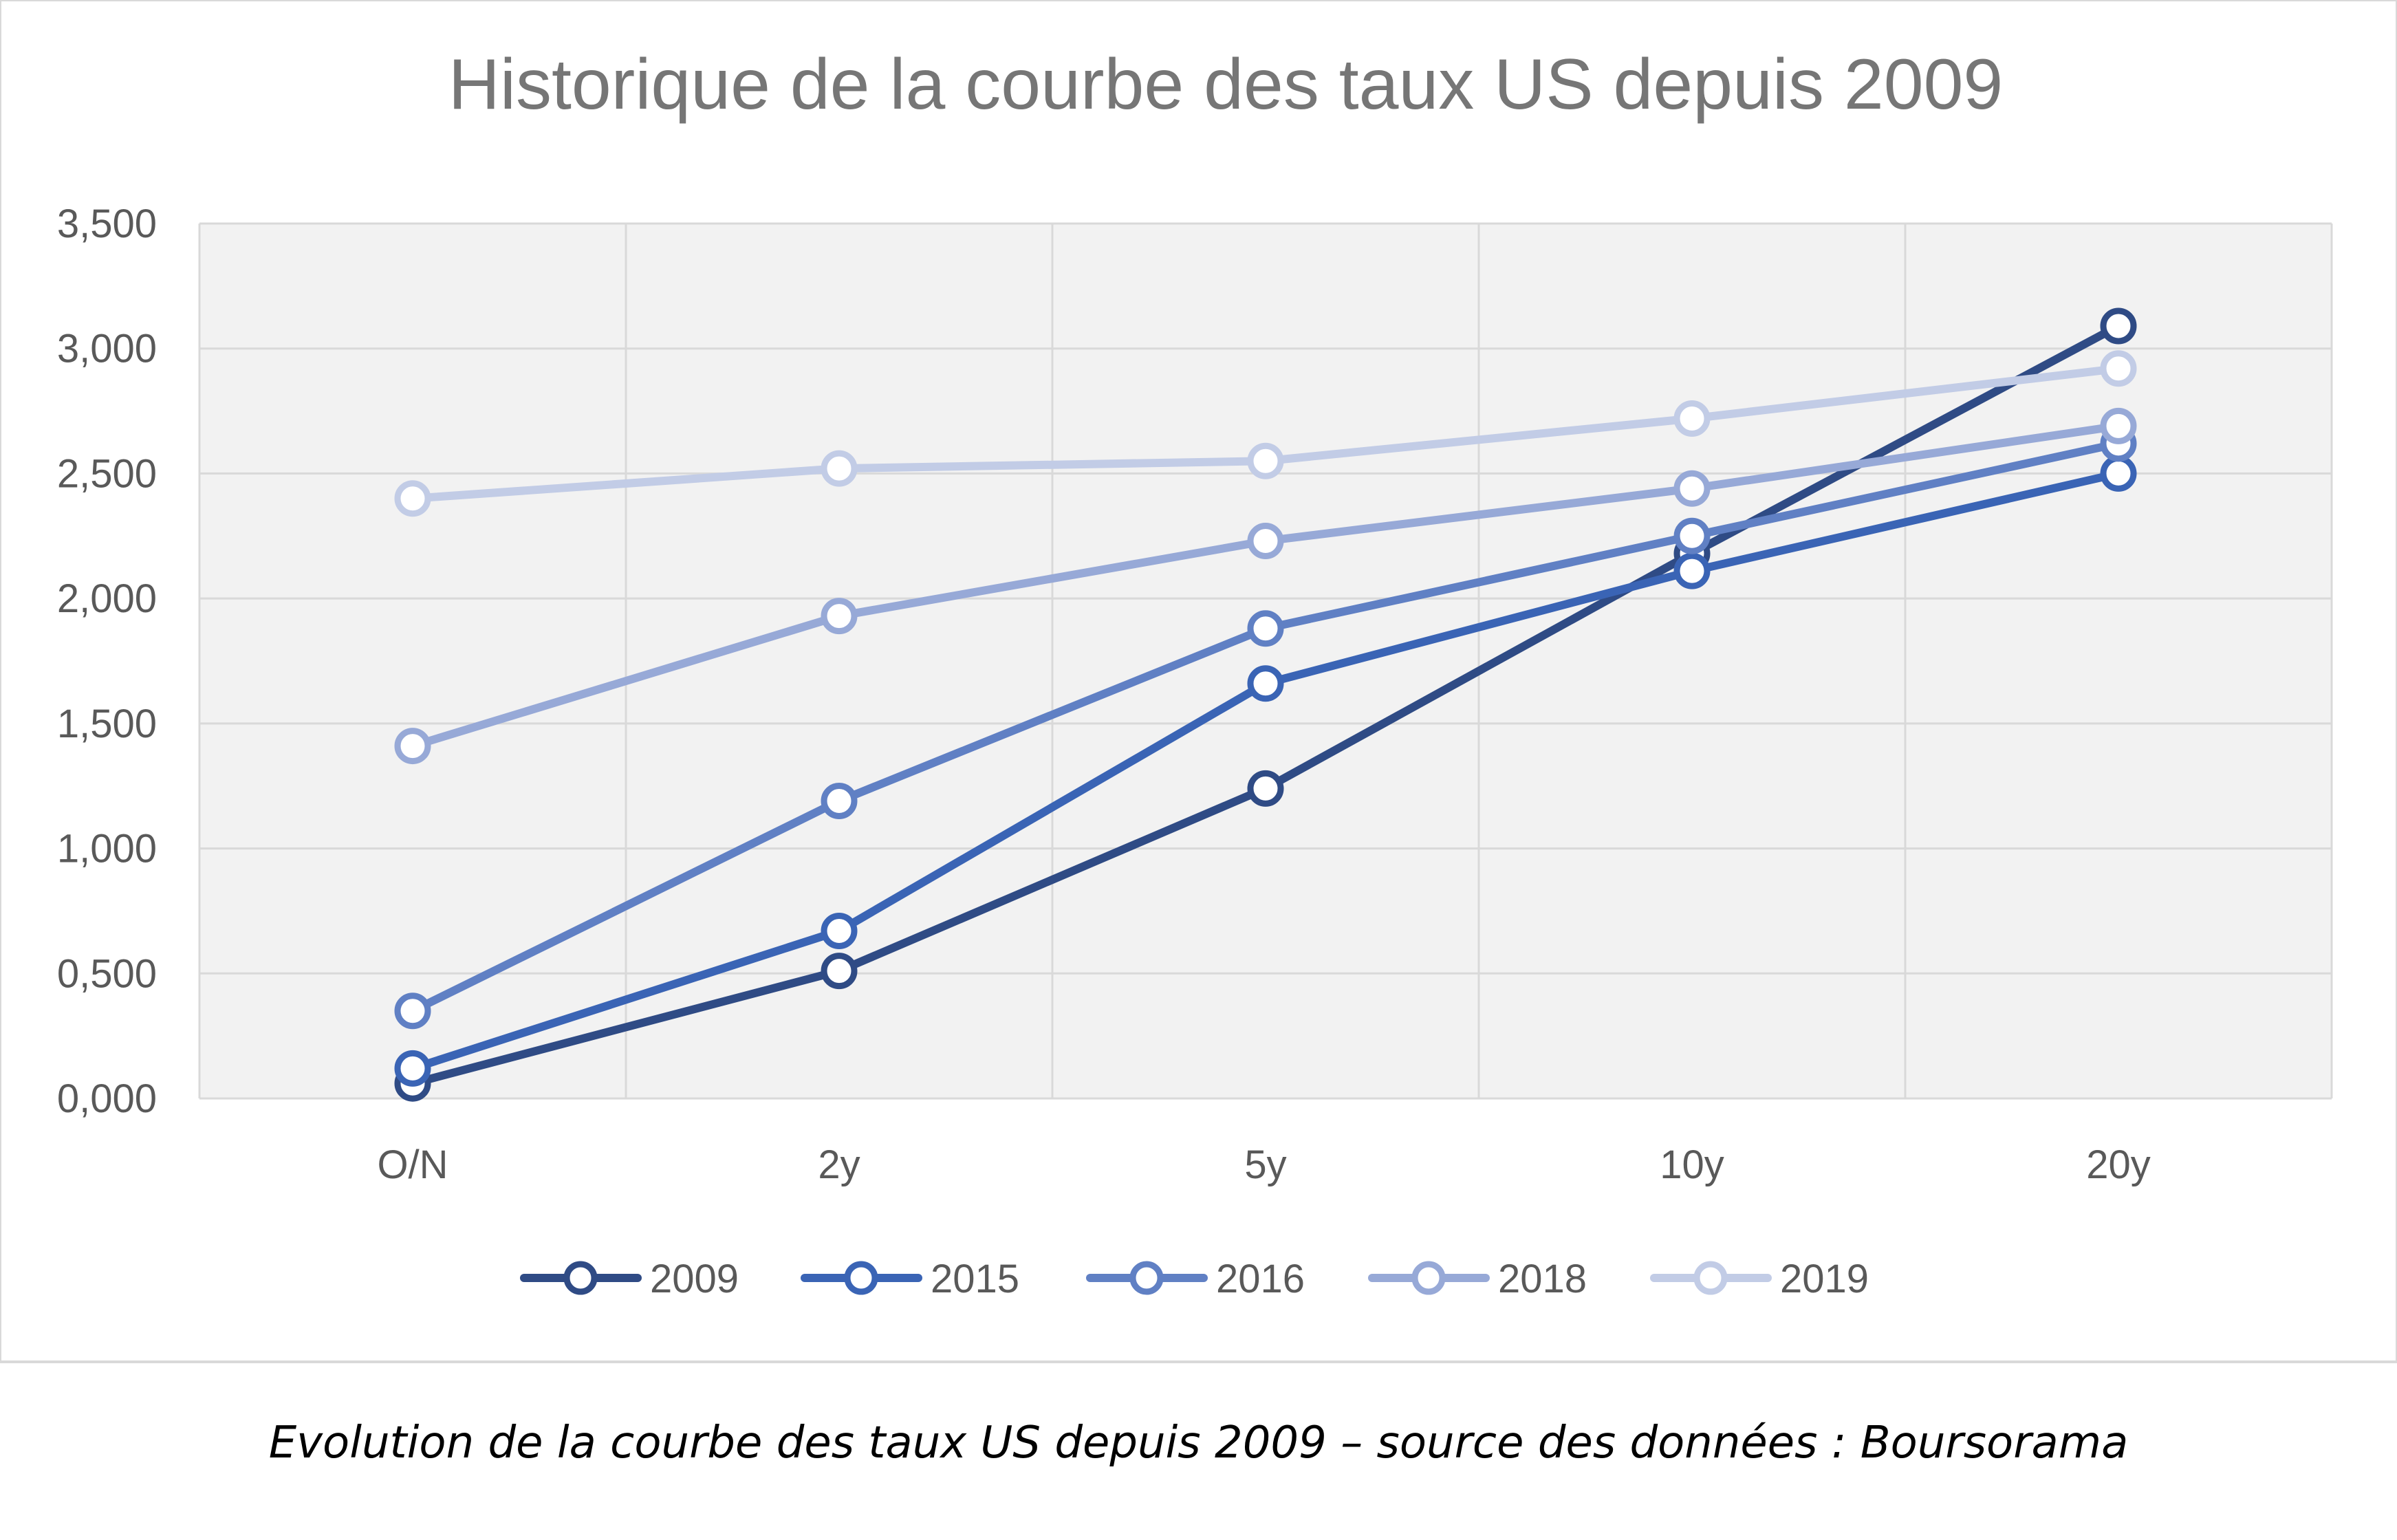 The image size is (2397, 1540). I want to click on legend-item-2009: 2009, so click(629, 1279).